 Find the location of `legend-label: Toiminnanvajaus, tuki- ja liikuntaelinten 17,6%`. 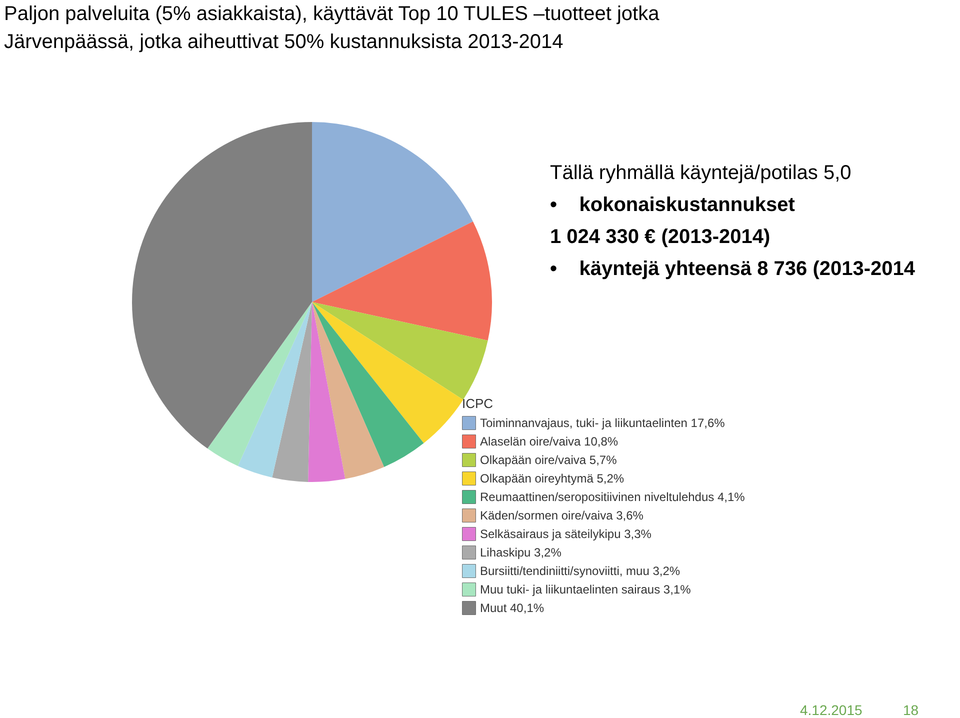

legend-label: Toiminnanvajaus, tuki- ja liikuntaelinten 17,6% is located at coordinates (603, 423).